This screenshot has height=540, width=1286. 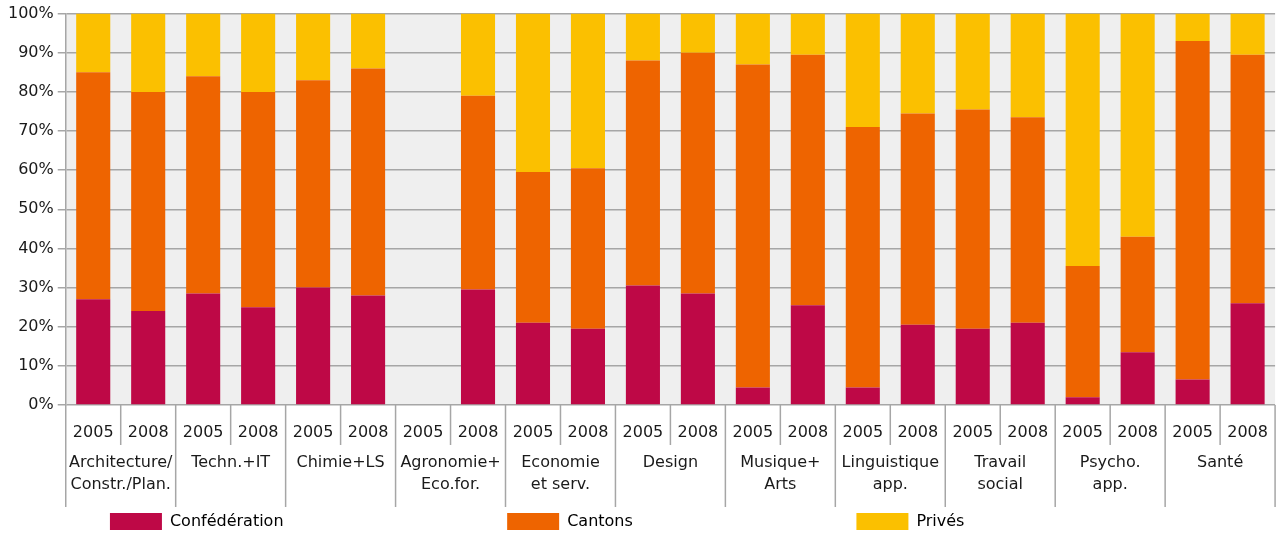 I want to click on text: Design, so click(x=670, y=462).